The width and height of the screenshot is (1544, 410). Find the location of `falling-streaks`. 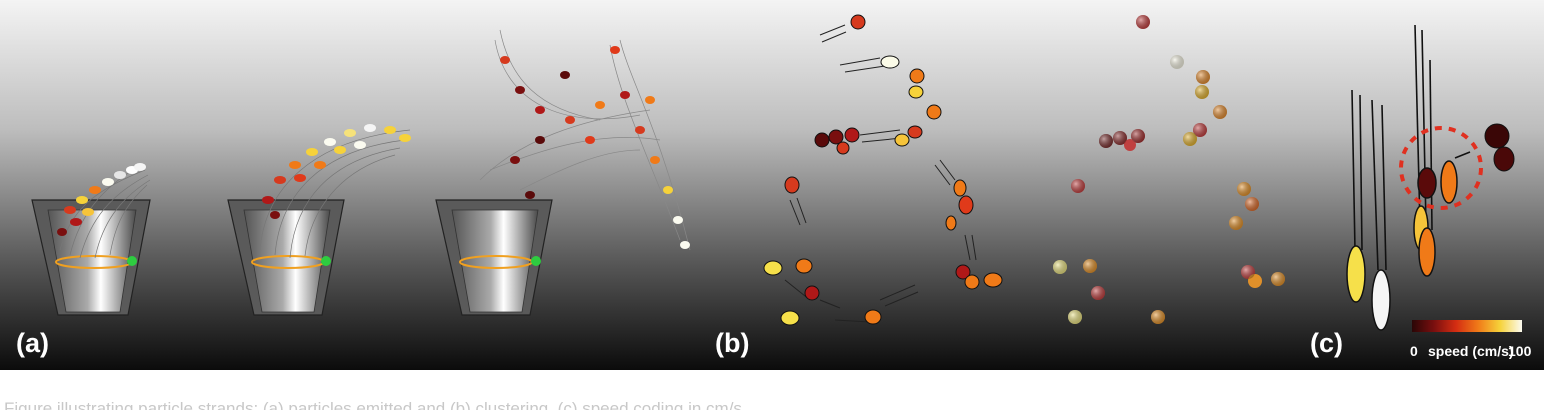

falling-streaks is located at coordinates (1392, 147).